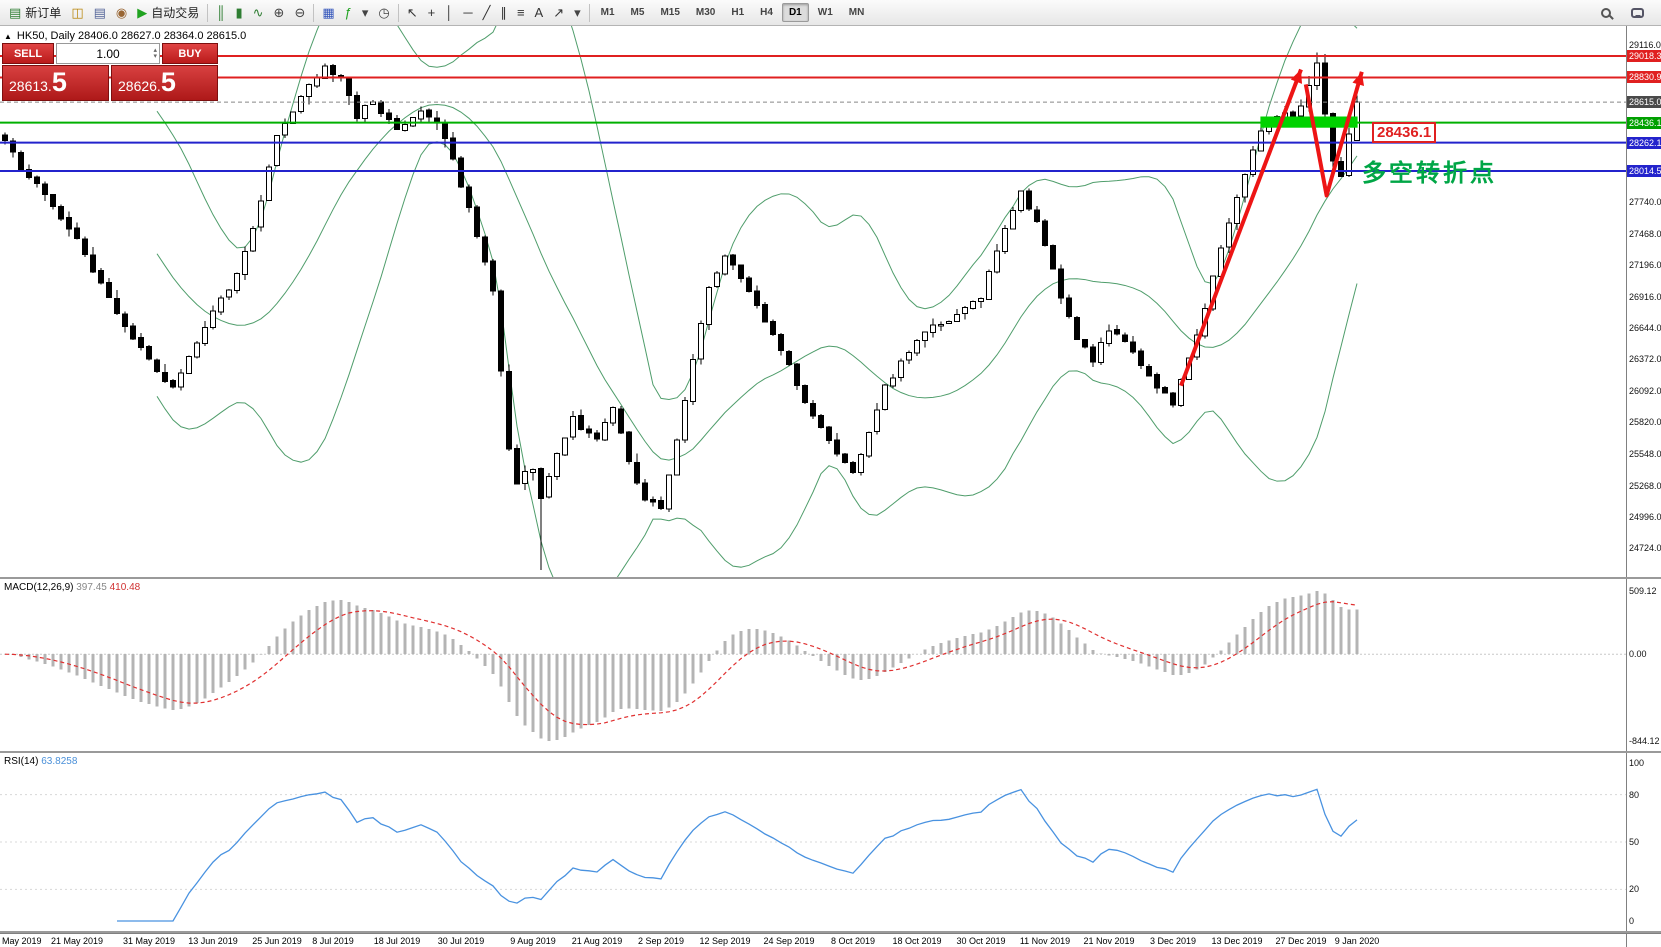 The width and height of the screenshot is (1661, 947). I want to click on time-axis-label: 21 Aug 2019, so click(597, 941).